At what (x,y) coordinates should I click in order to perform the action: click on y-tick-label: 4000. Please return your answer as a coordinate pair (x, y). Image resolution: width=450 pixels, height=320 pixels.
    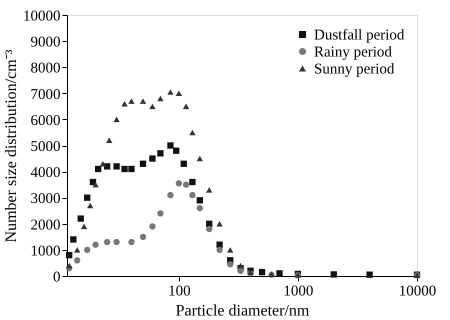
    Looking at the image, I should click on (45, 173).